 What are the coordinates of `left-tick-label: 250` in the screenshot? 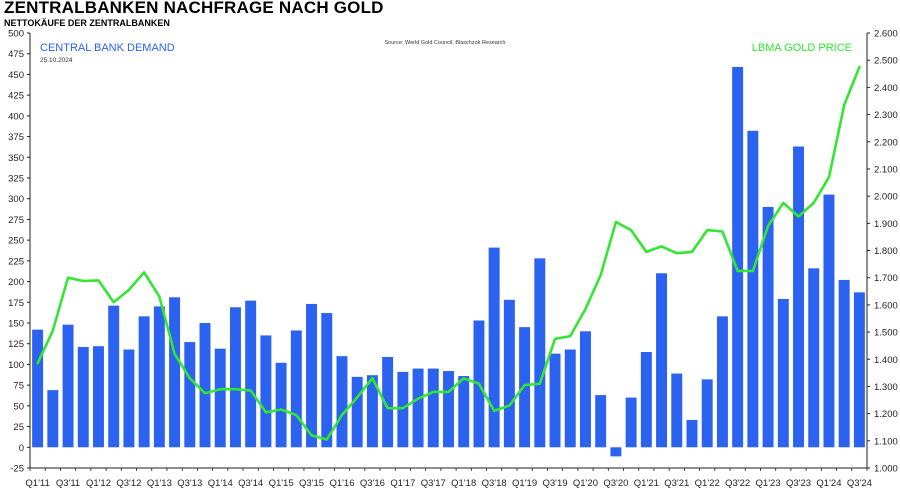 It's located at (16, 241).